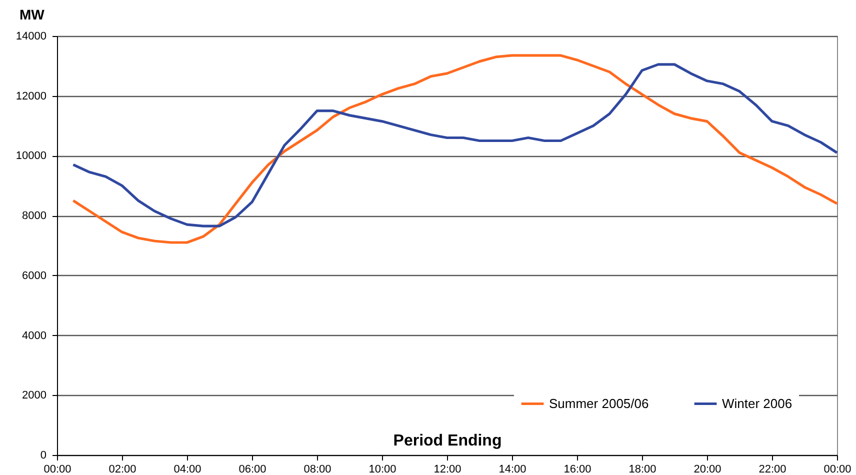 The image size is (856, 475). What do you see at coordinates (31, 36) in the screenshot?
I see `y-tick-label: 14000` at bounding box center [31, 36].